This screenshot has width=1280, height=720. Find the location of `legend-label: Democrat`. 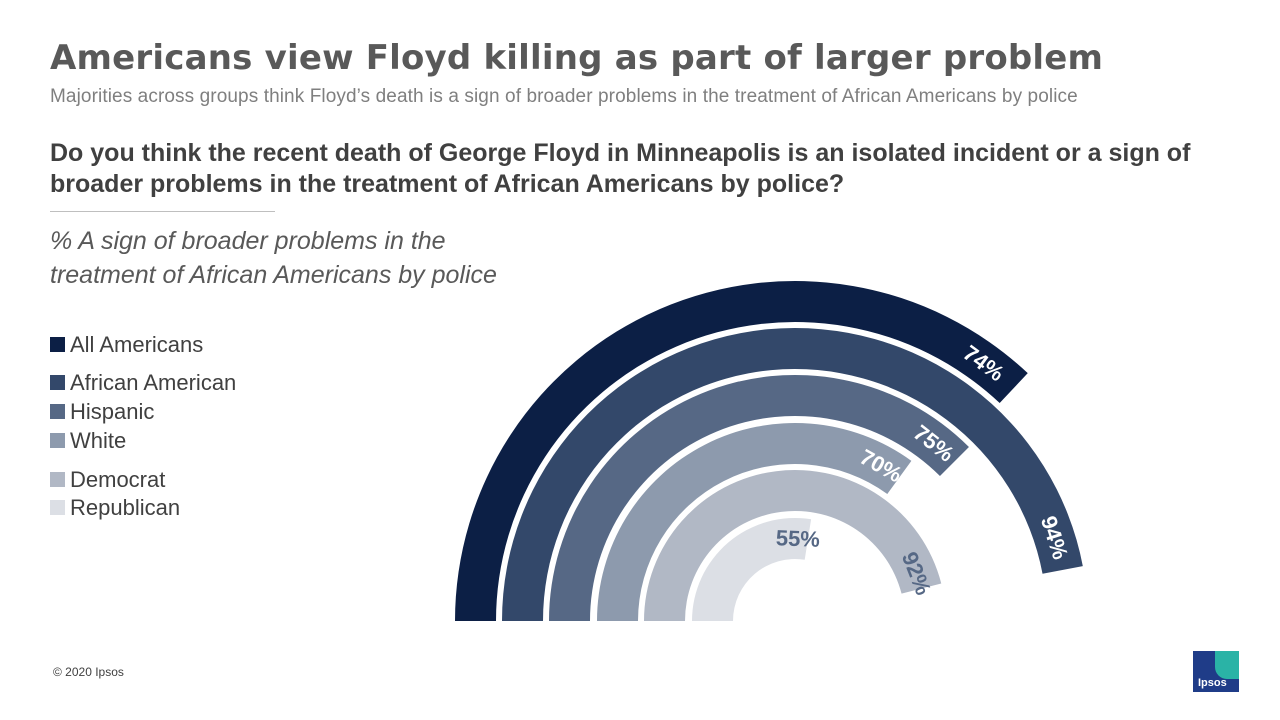

legend-label: Democrat is located at coordinates (118, 479).